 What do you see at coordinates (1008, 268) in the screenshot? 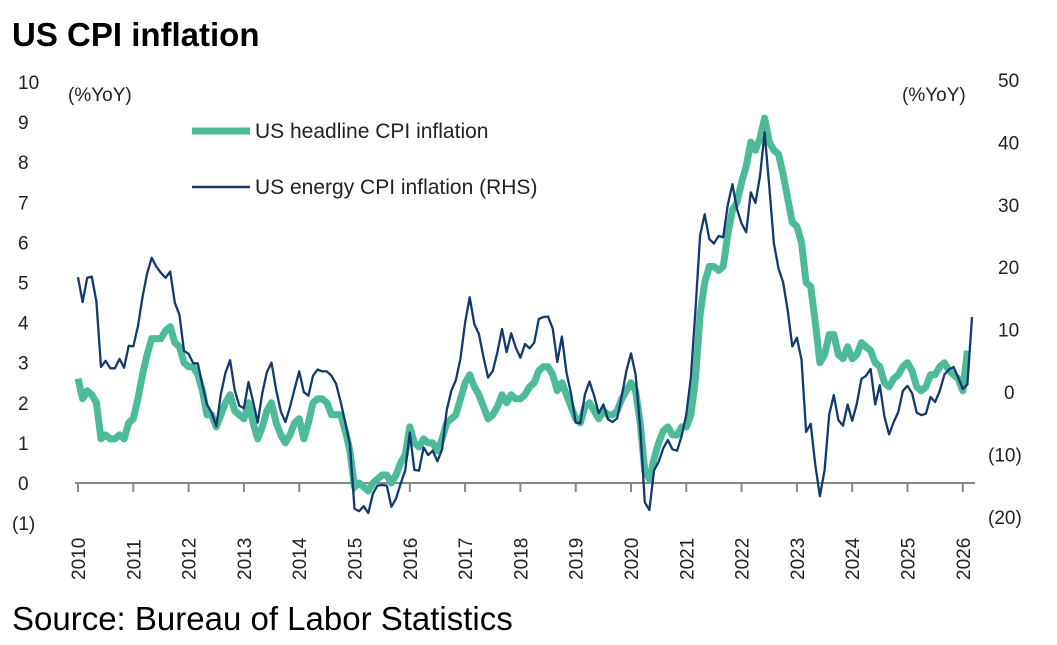
I see `right-tick-label: 20` at bounding box center [1008, 268].